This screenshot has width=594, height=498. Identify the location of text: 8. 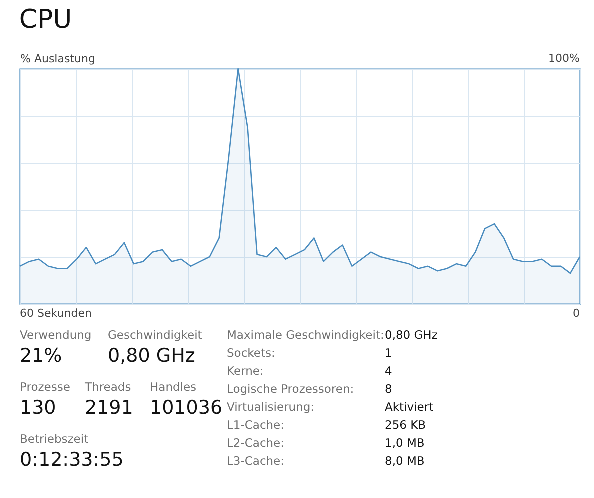
(388, 389).